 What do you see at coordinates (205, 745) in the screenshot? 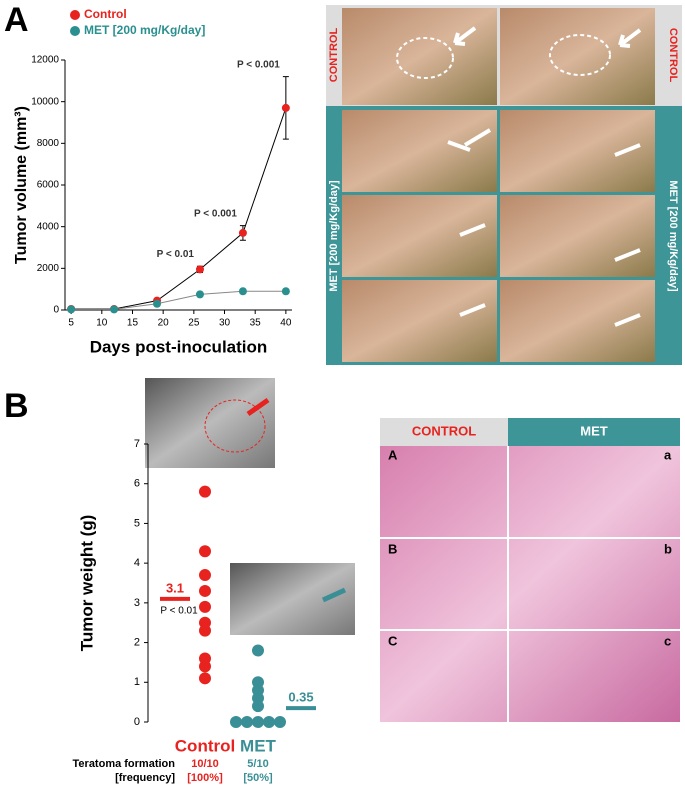
I see `category-label: Control` at bounding box center [205, 745].